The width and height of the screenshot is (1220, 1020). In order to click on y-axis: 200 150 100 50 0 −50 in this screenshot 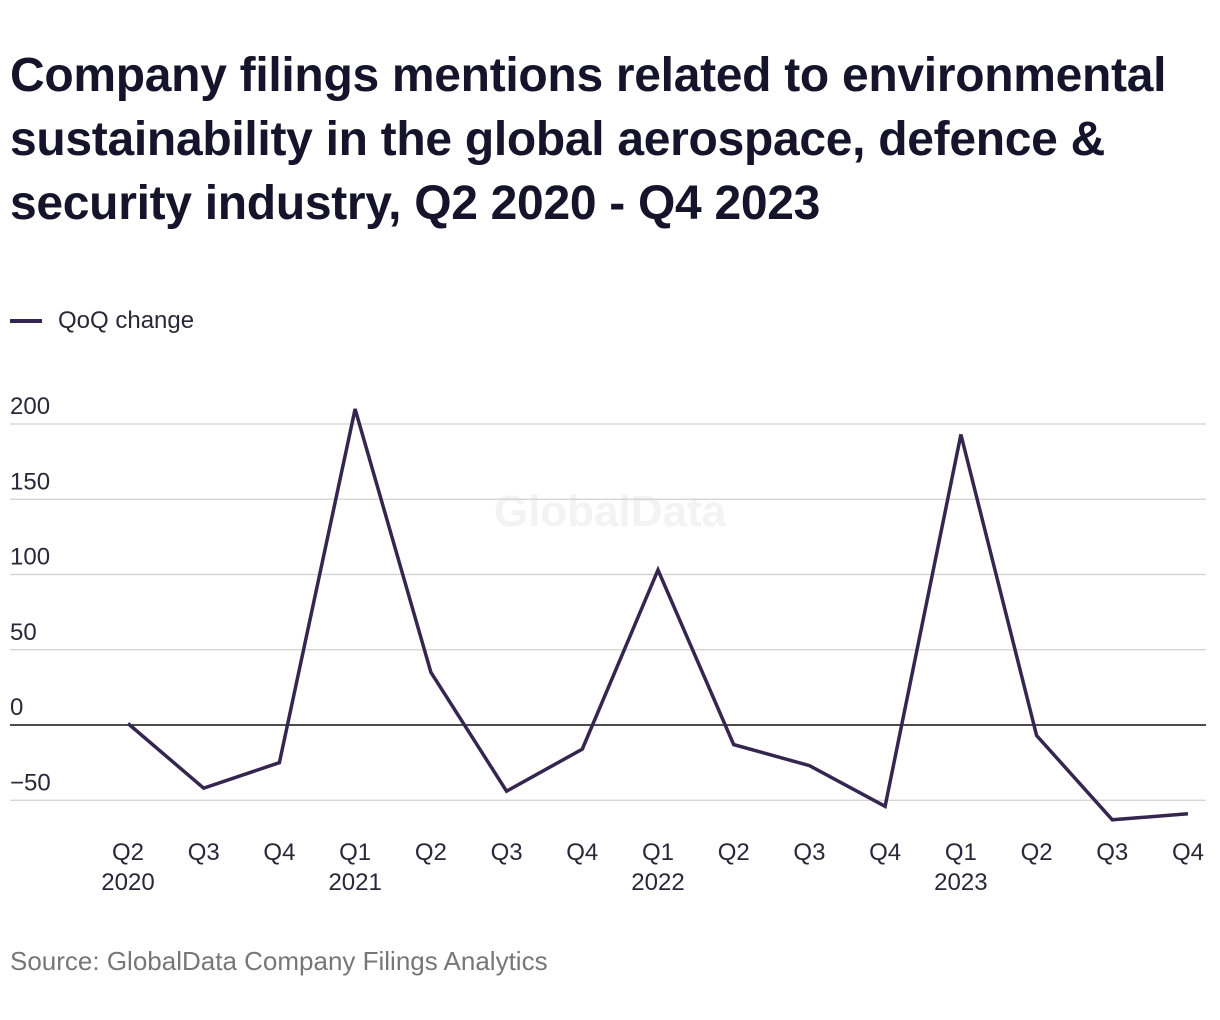, I will do `click(30, 594)`.